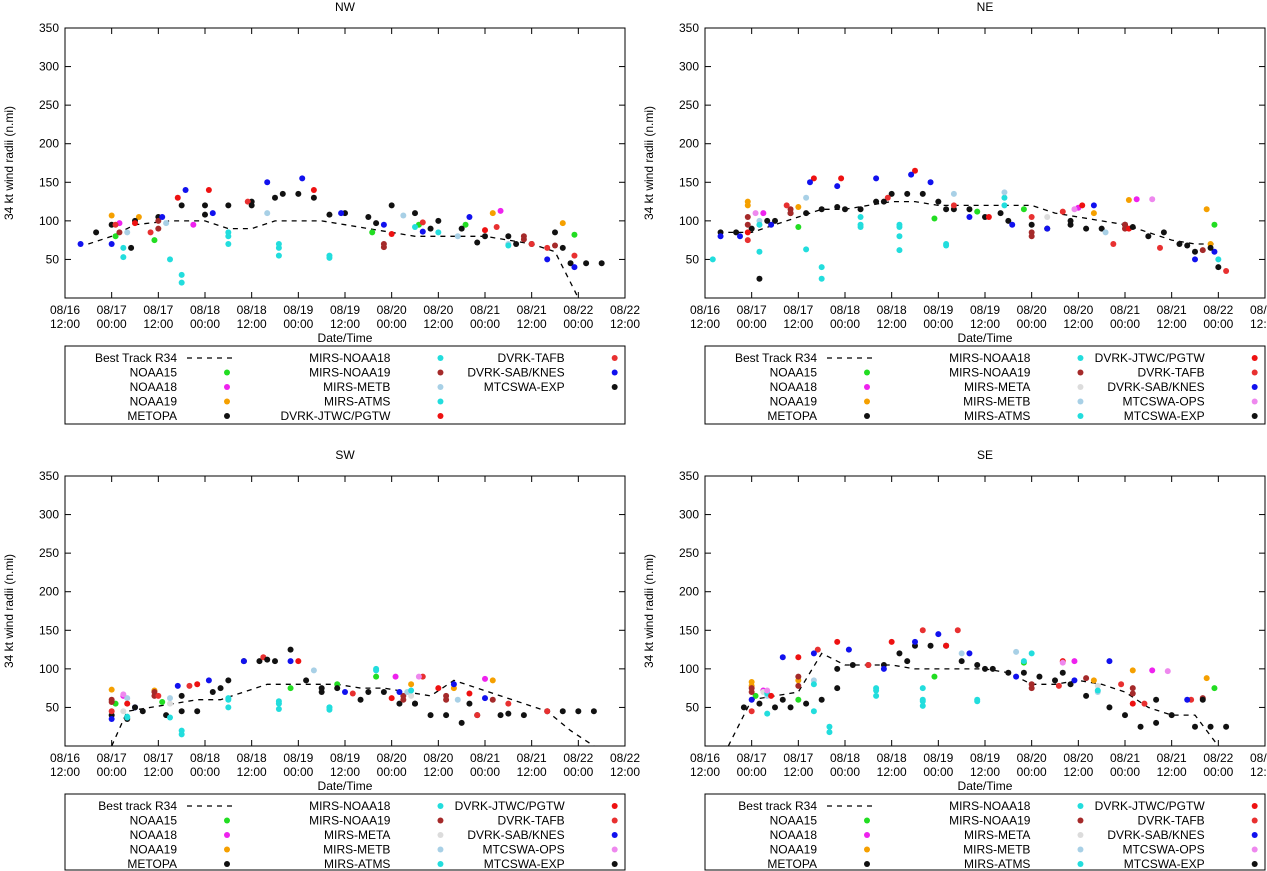  Describe the element at coordinates (350, 821) in the screenshot. I see `legend-label: MIRS-NOAA19` at that location.